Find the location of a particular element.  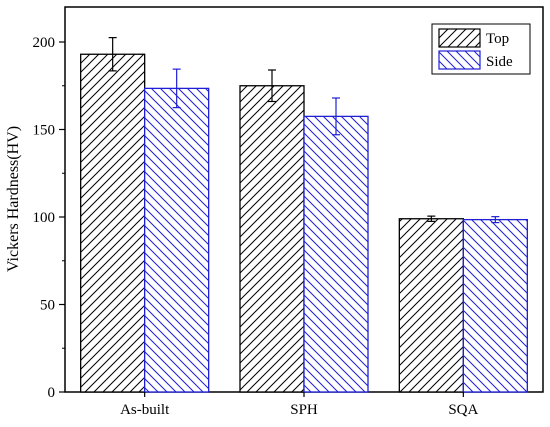

legend: Top Side is located at coordinates (481, 49).